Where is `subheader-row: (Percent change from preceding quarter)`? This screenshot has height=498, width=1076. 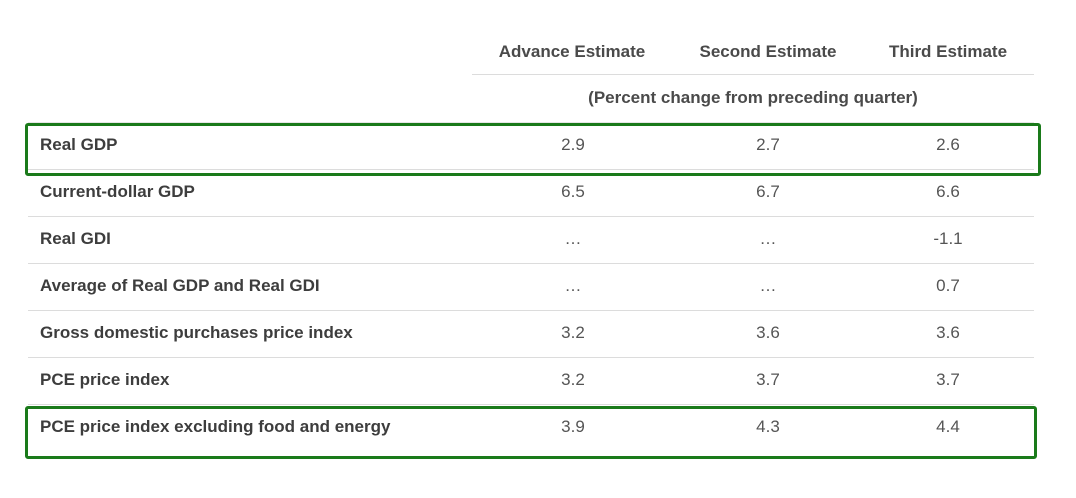 subheader-row: (Percent change from preceding quarter) is located at coordinates (531, 98).